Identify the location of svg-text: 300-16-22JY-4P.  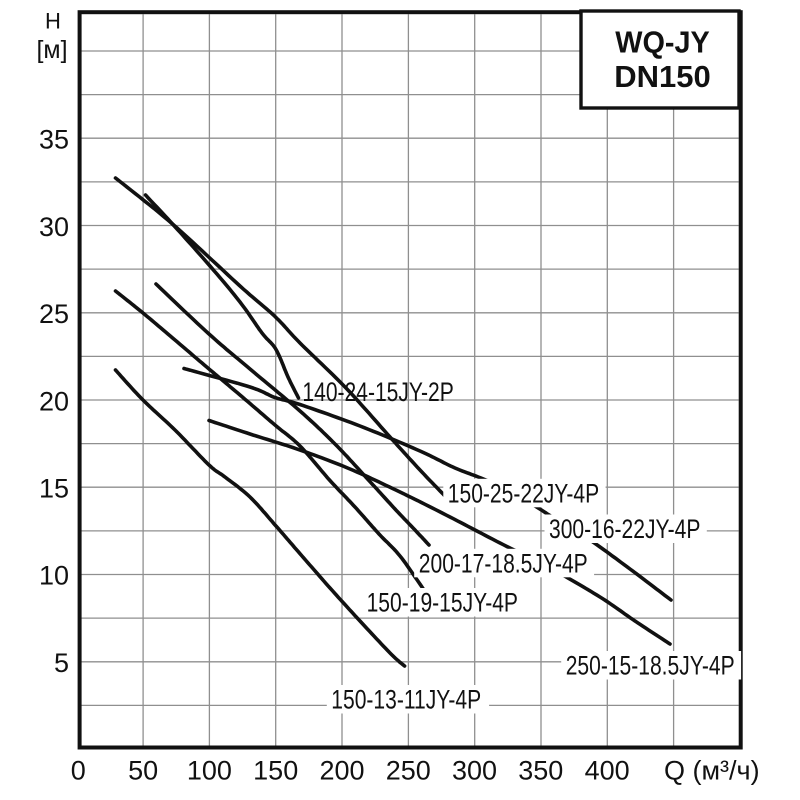
(624, 530).